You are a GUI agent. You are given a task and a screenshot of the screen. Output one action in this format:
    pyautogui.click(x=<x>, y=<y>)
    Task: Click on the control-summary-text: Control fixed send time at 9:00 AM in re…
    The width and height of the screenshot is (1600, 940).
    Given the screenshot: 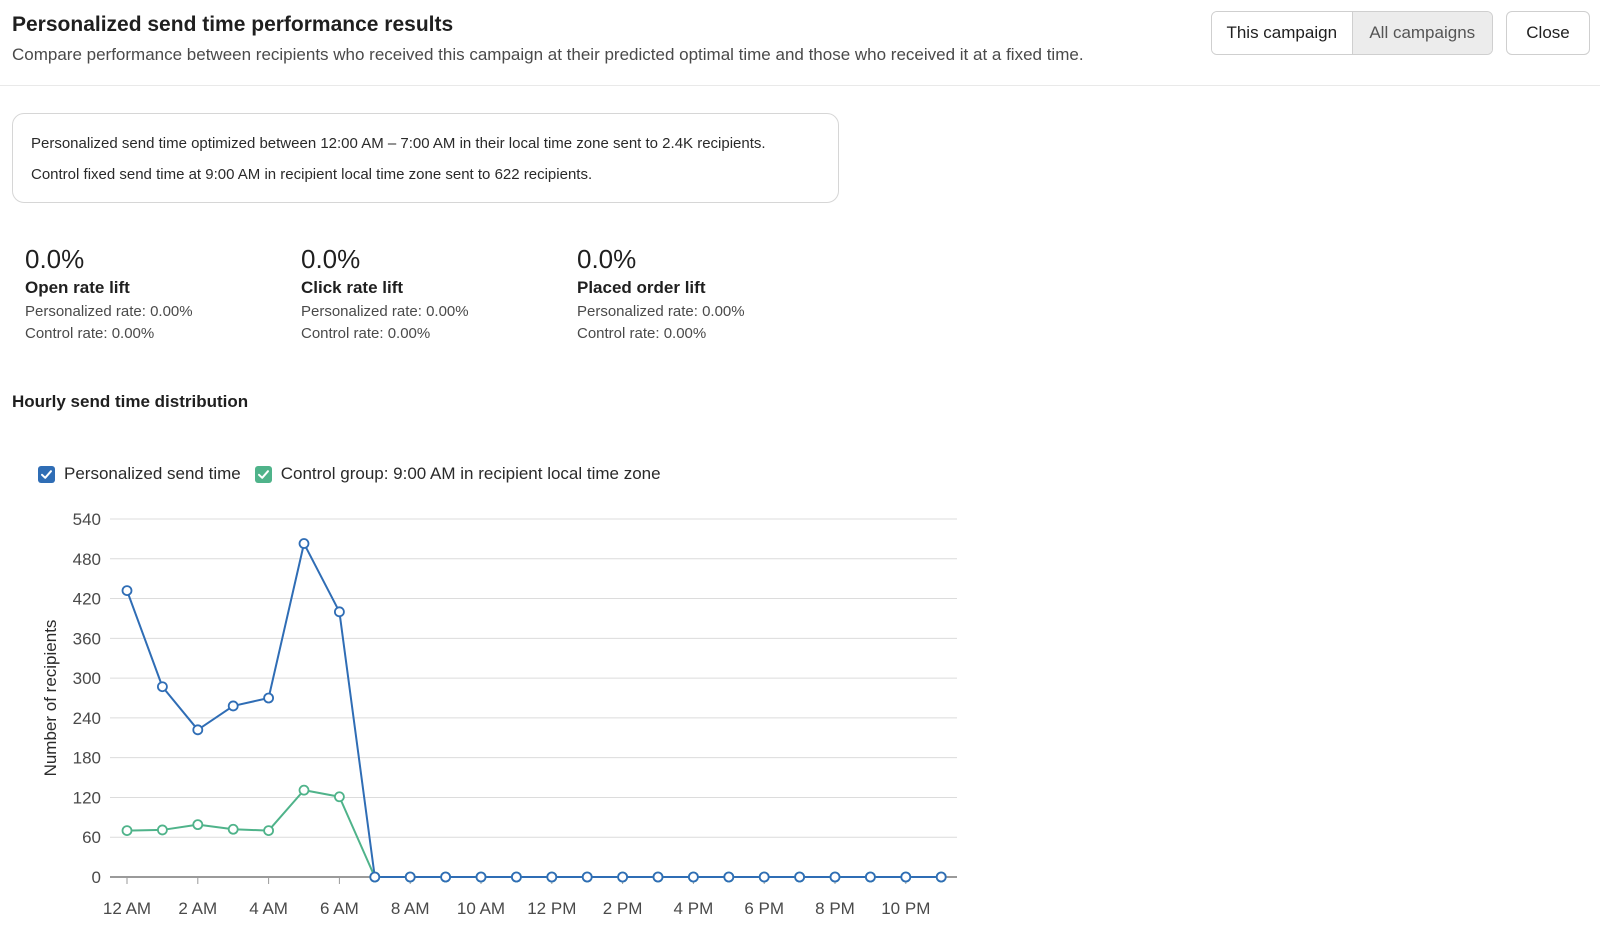 What is the action you would take?
    pyautogui.click(x=312, y=174)
    